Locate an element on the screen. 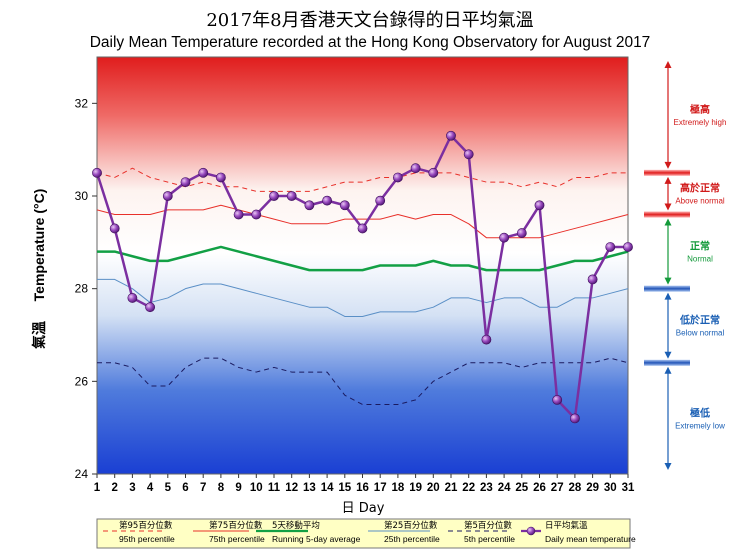  x-tick-label: 31 is located at coordinates (628, 488).